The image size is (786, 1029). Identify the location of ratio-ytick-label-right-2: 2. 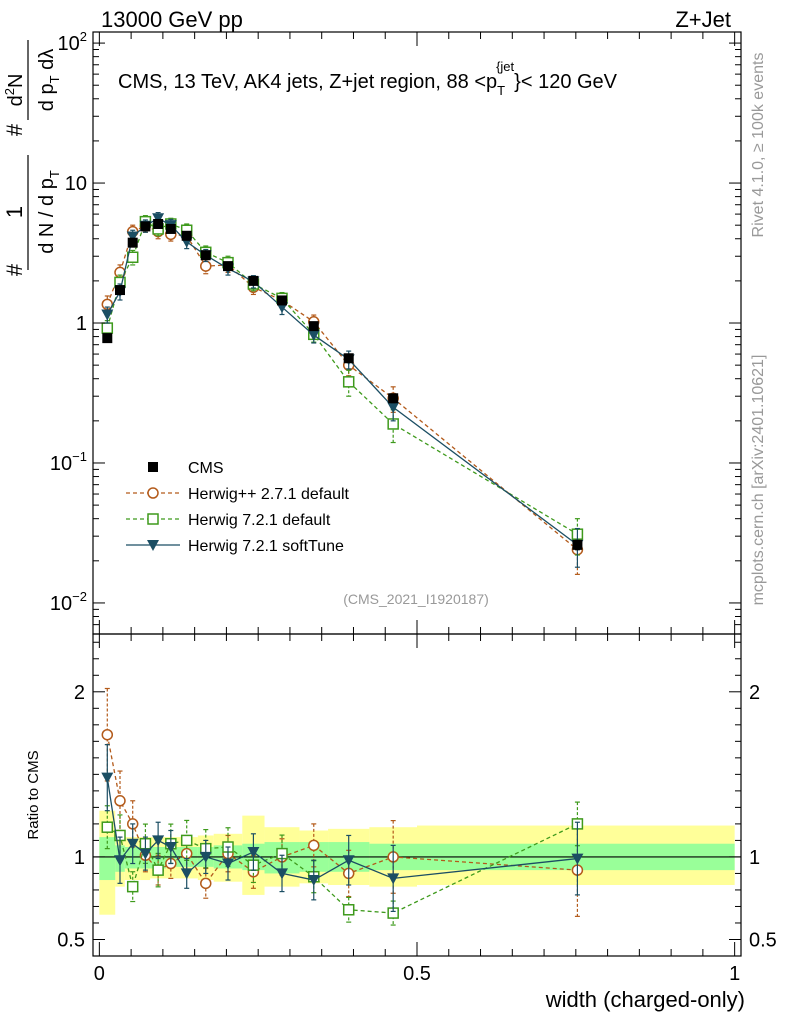
(754, 693).